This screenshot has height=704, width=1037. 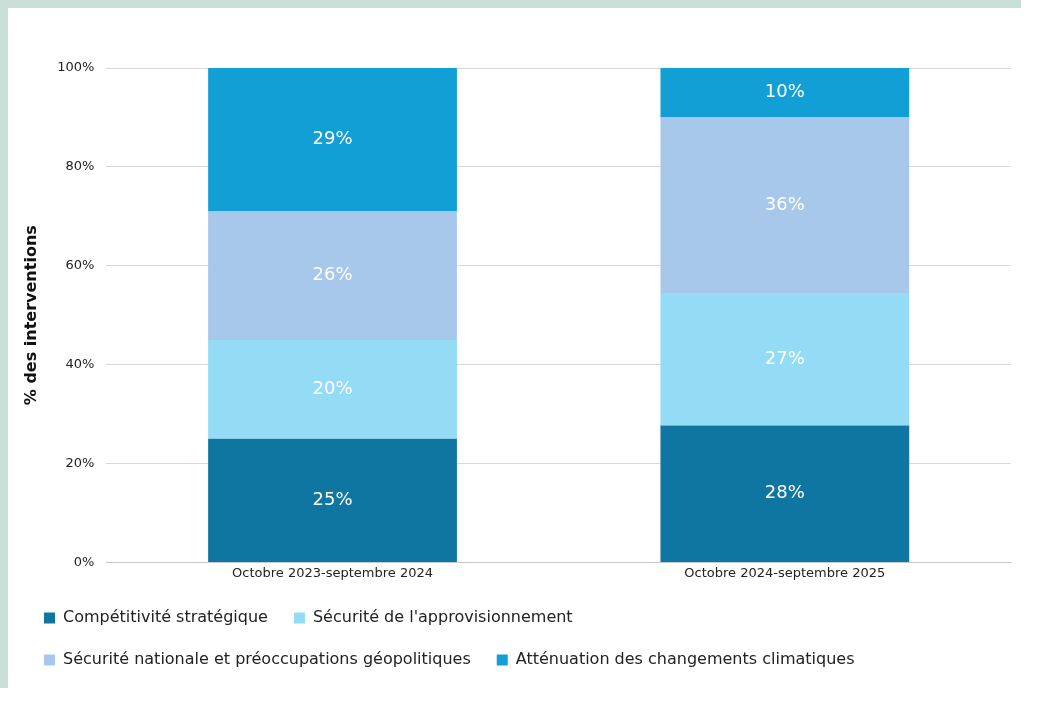 I want to click on legend-label: Atténuation des changements climatiques, so click(x=685, y=659).